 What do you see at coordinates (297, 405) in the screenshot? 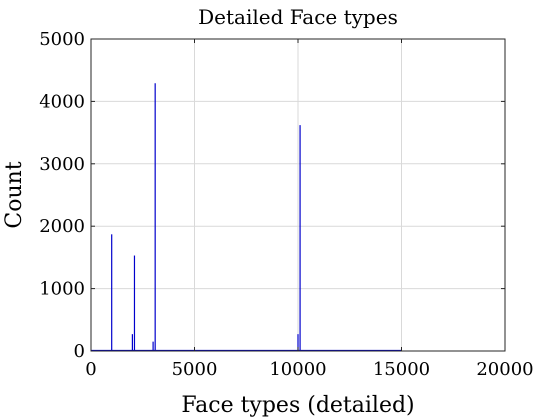
I see `x-axis-label: Face types (detailed)` at bounding box center [297, 405].